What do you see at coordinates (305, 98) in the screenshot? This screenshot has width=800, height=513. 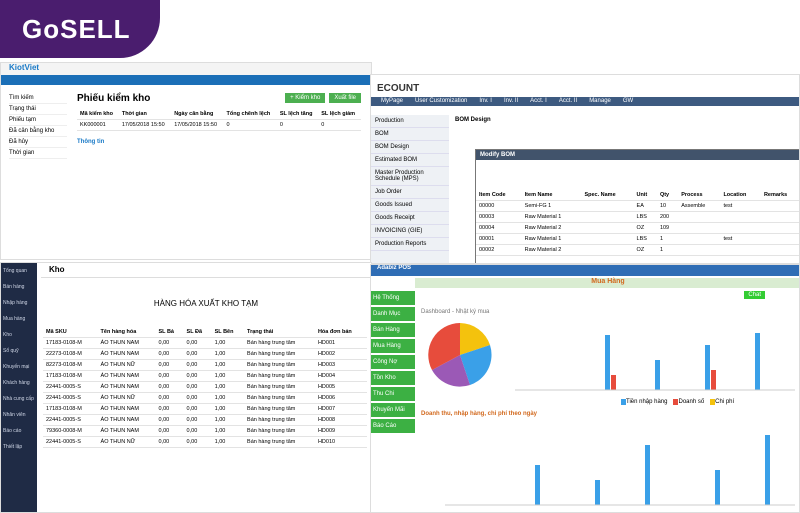 I see `button: + Kiểm kho` at bounding box center [305, 98].